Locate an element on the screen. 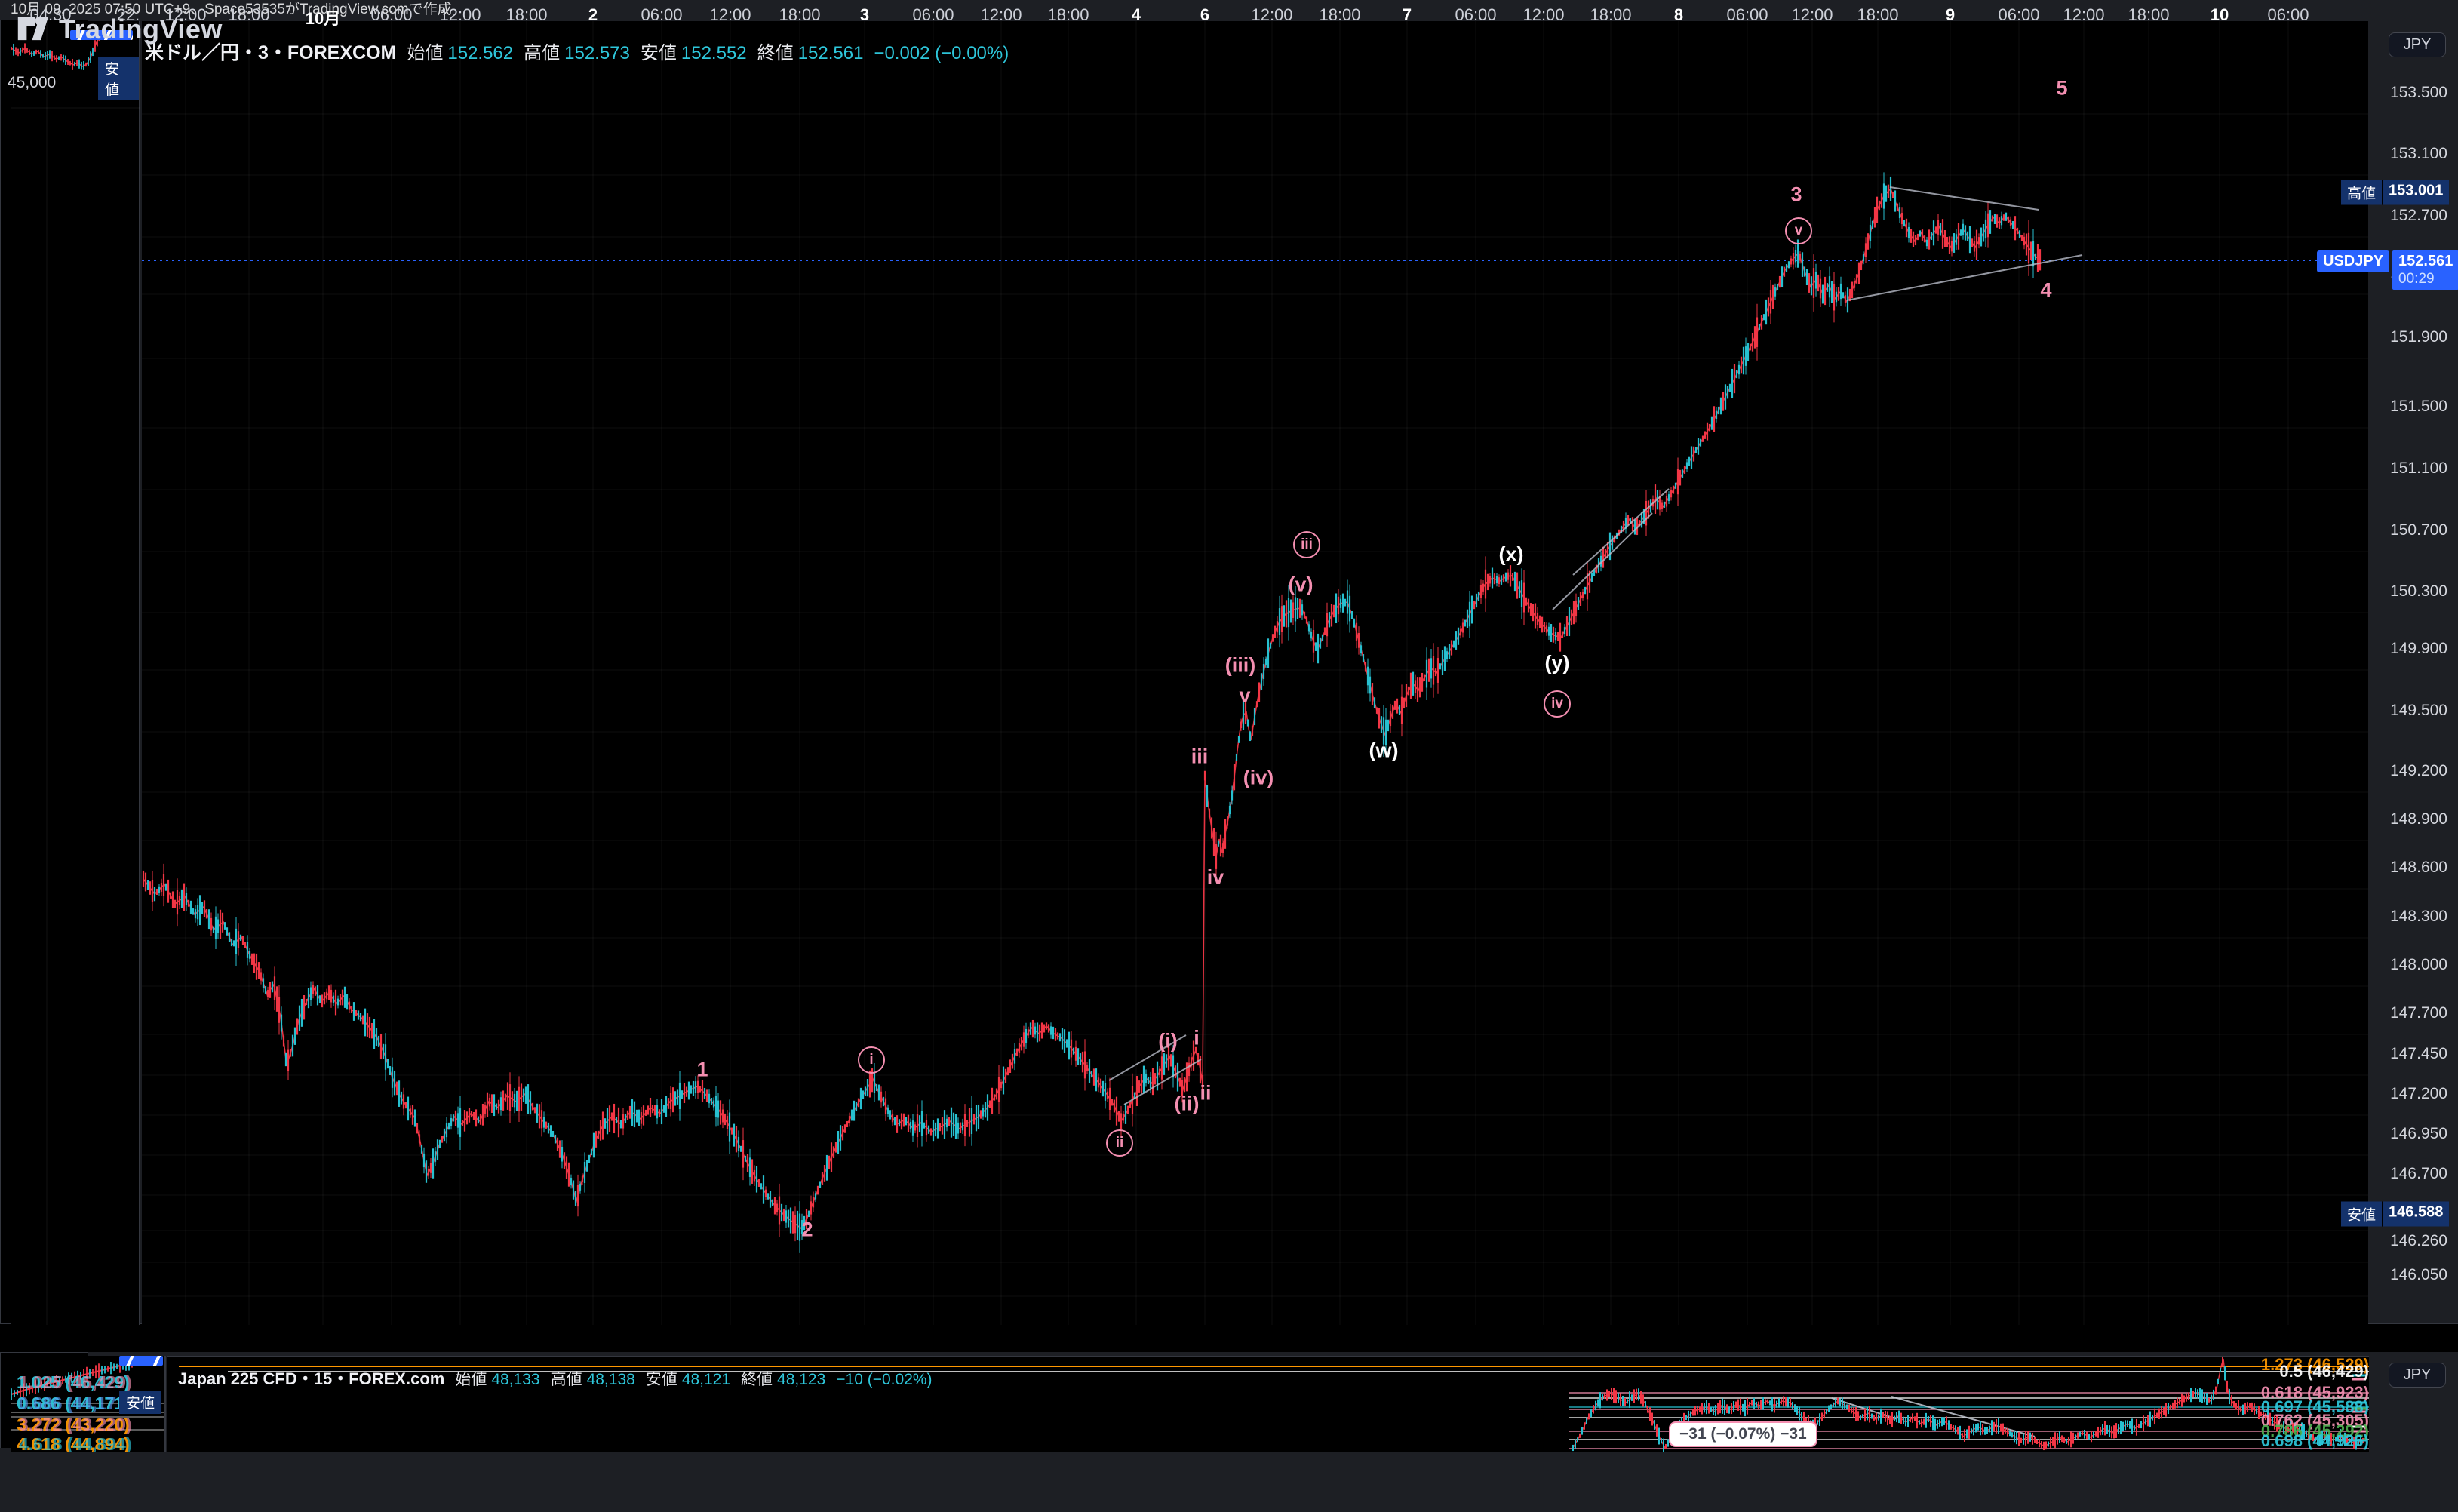 This screenshot has width=2458, height=1512. wave-label-v: (v) is located at coordinates (1300, 584).